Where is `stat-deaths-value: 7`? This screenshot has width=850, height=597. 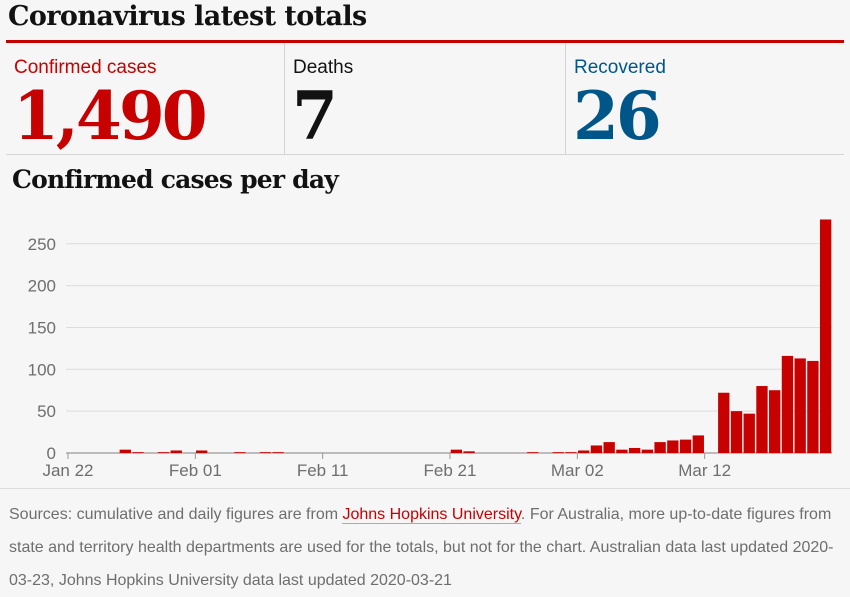
stat-deaths-value: 7 is located at coordinates (315, 116).